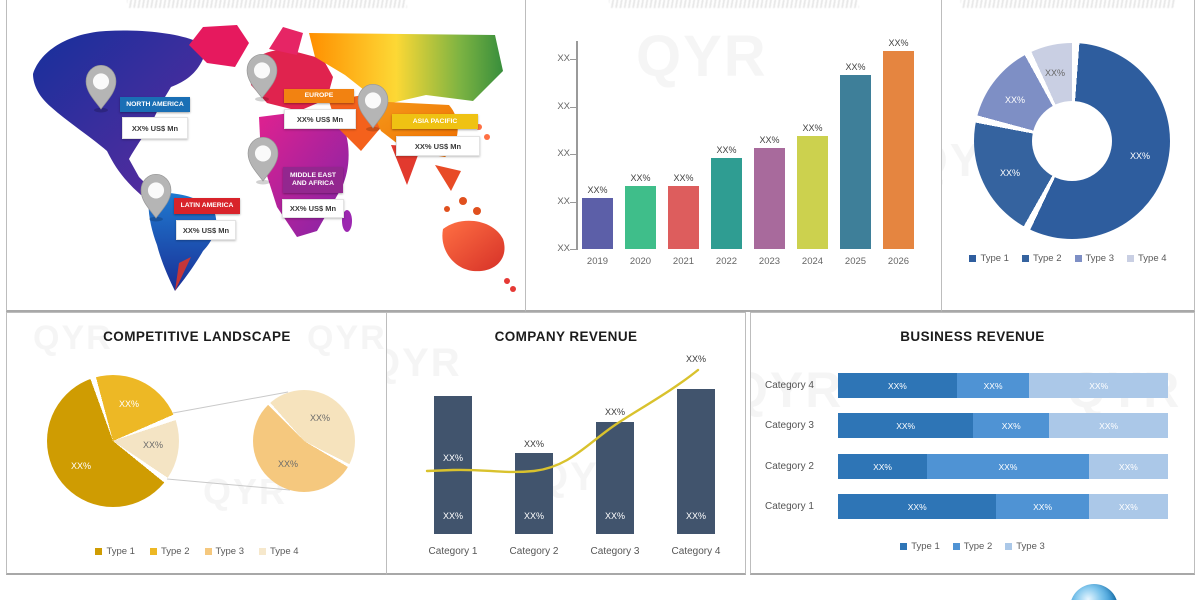 The width and height of the screenshot is (1200, 600). I want to click on bar-group: XX% Category 4, so click(696, 473).